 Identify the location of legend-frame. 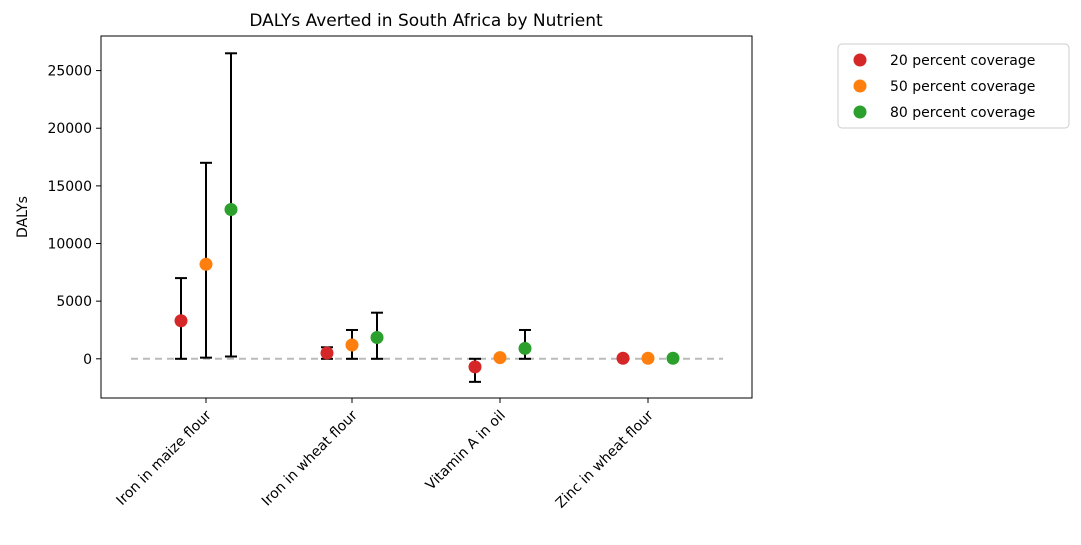
(953, 86).